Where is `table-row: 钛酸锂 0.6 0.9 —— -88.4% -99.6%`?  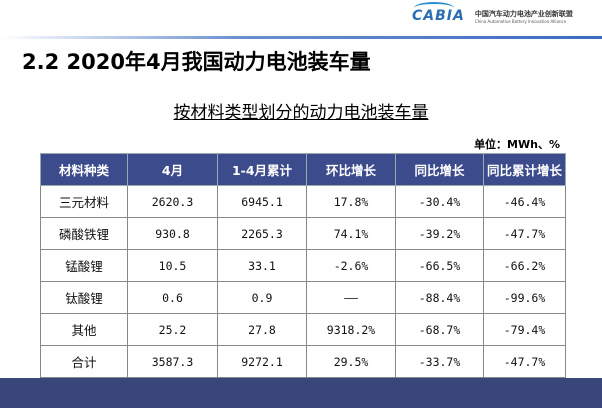 table-row: 钛酸锂 0.6 0.9 —— -88.4% -99.6% is located at coordinates (303, 297).